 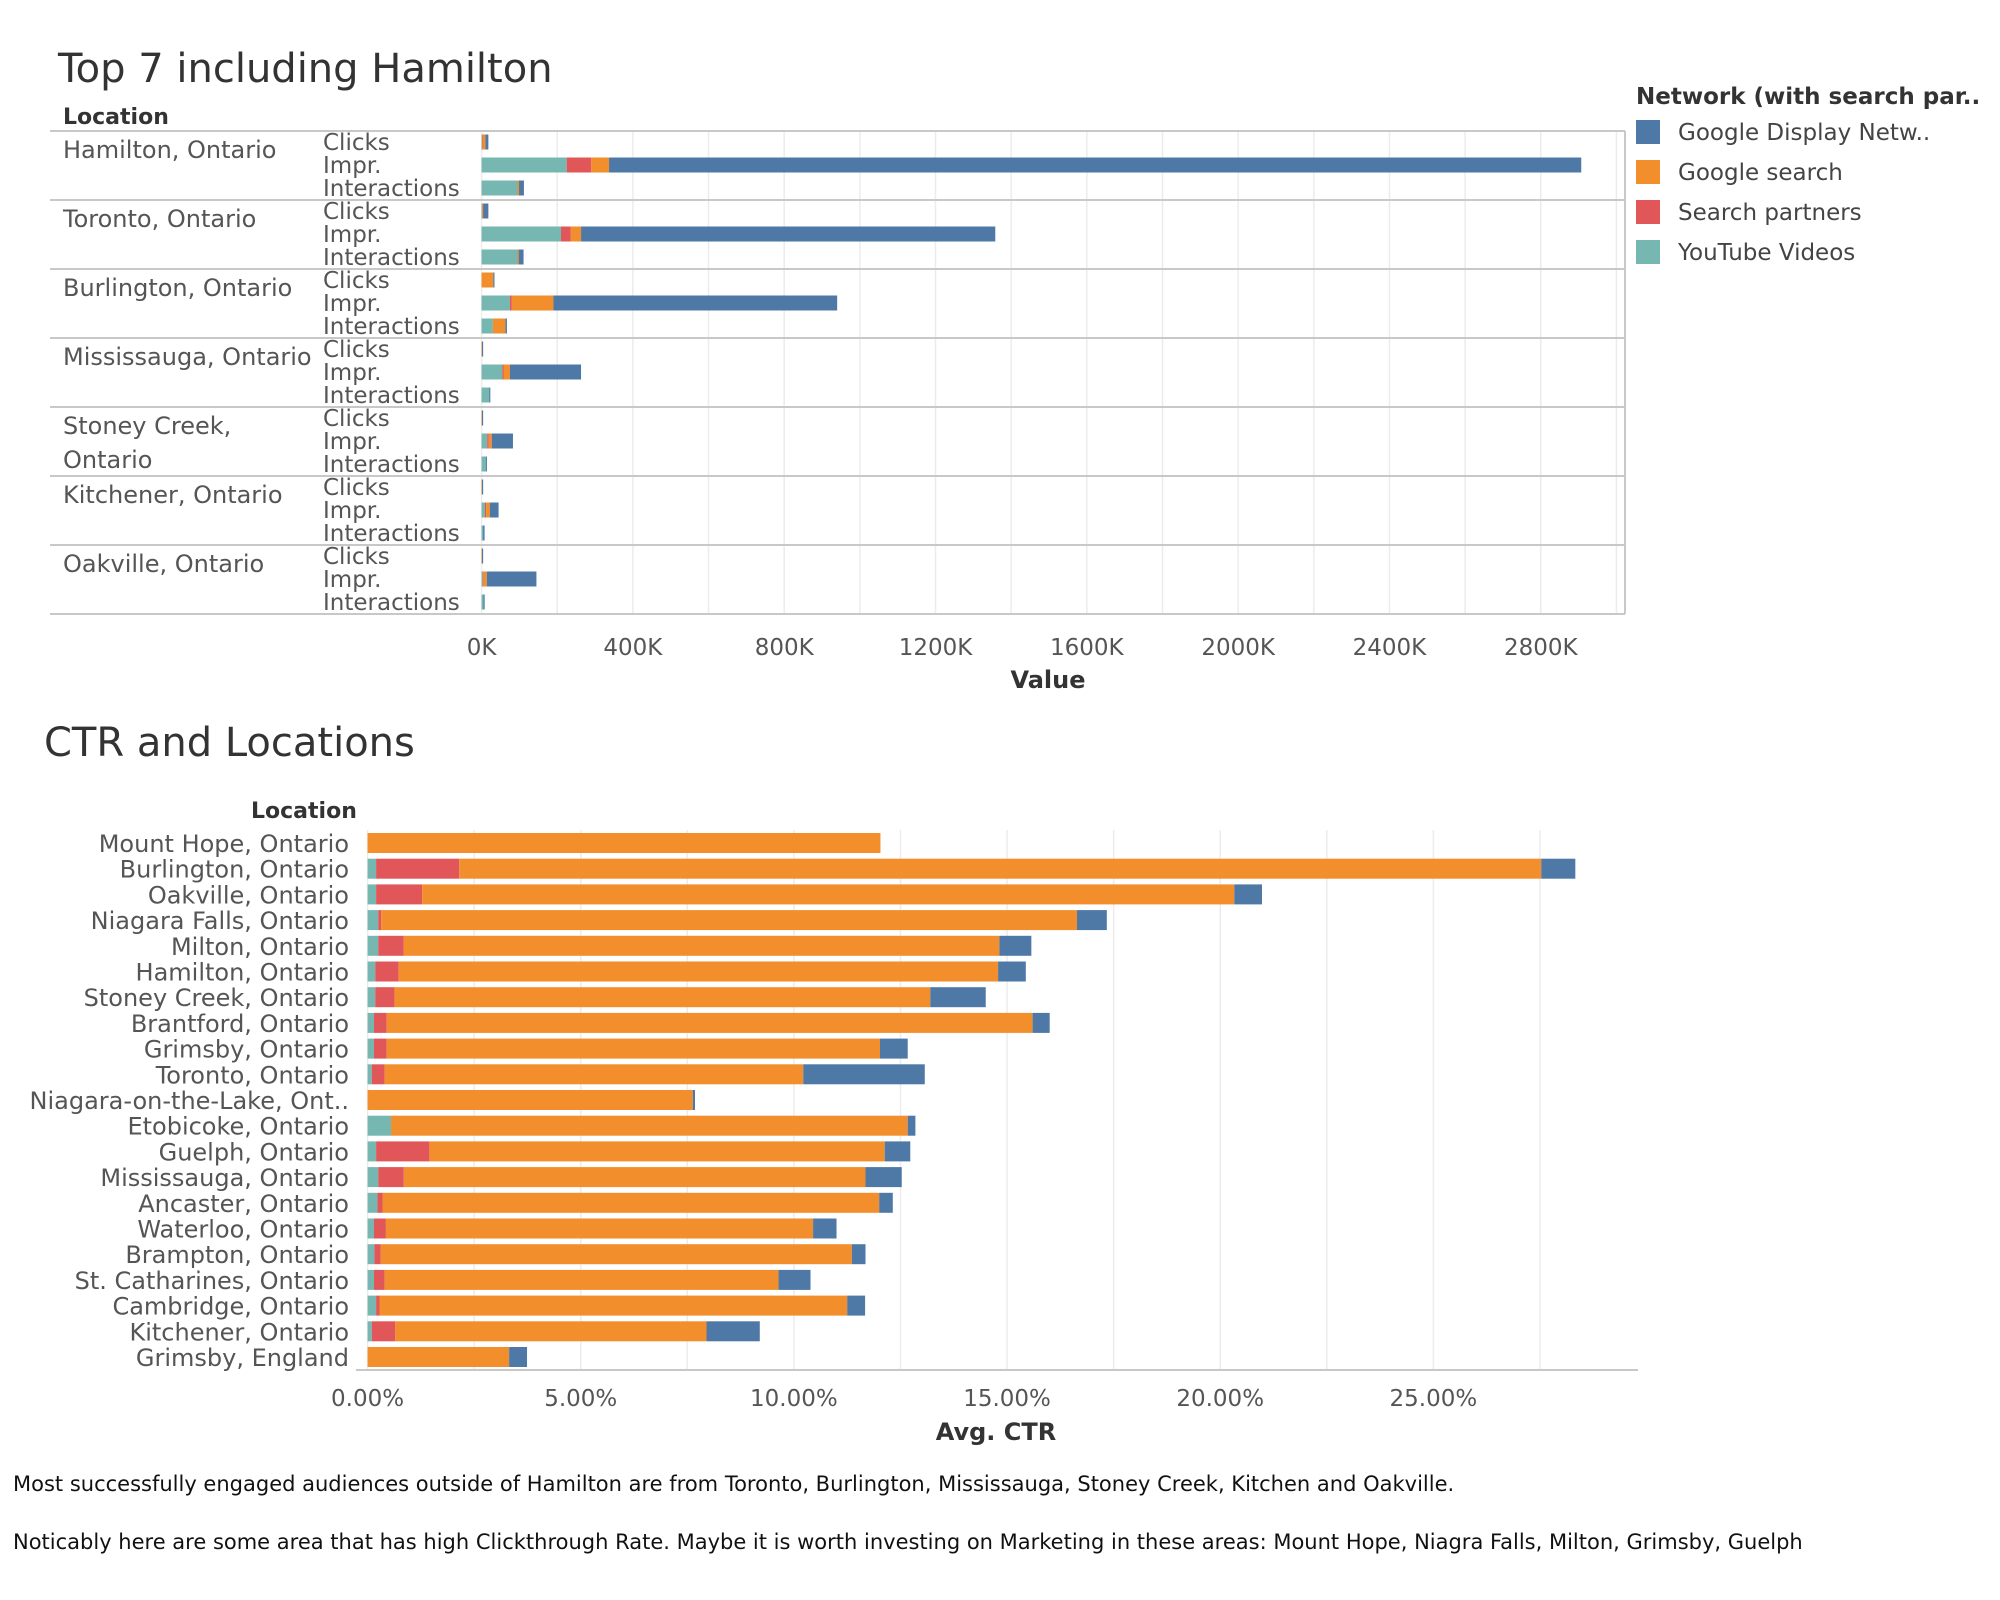 I want to click on top-bar-kitchener-ontario-impr-google-display-netw, so click(x=494, y=510).